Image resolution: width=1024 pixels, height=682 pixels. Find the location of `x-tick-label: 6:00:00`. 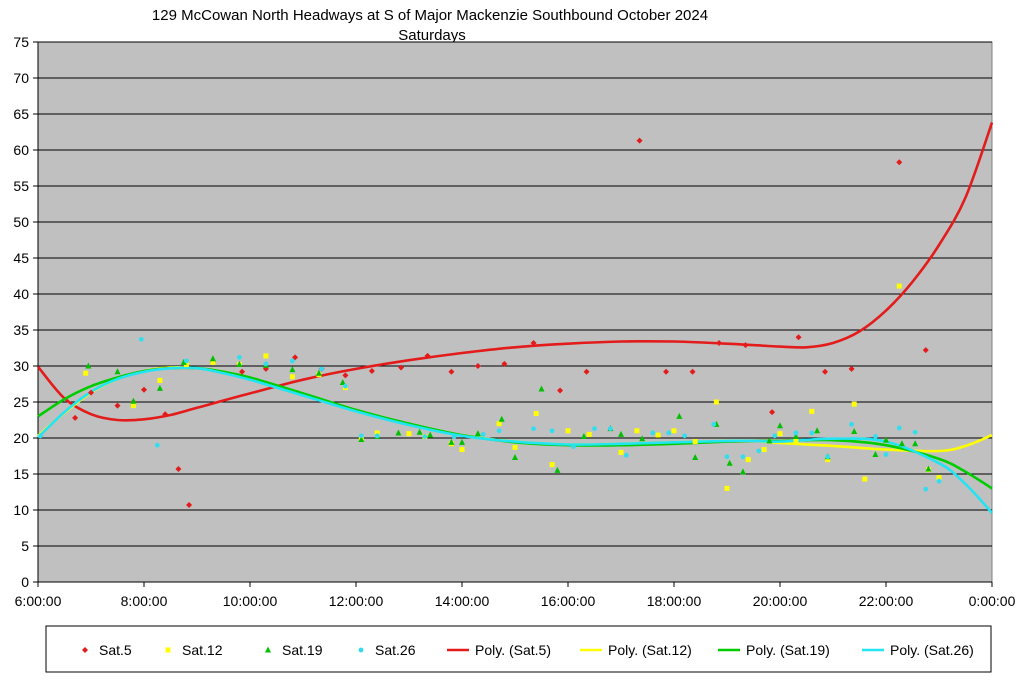

x-tick-label: 6:00:00 is located at coordinates (38, 601).